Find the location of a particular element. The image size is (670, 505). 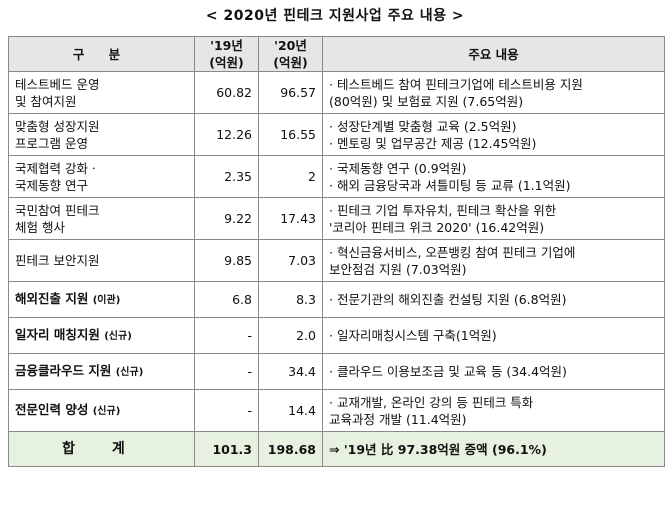

row-category-line: 맞춤형 성장지원 is located at coordinates (57, 126).